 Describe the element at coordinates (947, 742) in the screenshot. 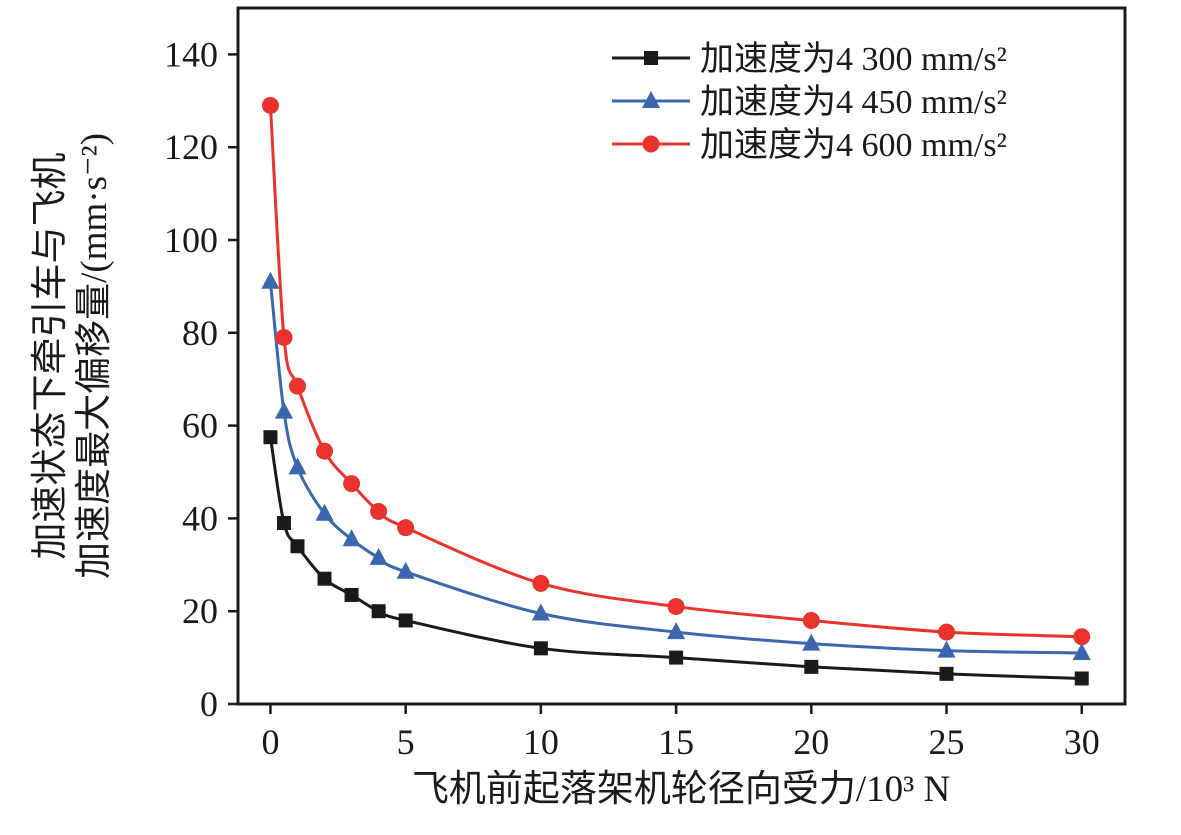

I see `x-tick-label: 25` at that location.